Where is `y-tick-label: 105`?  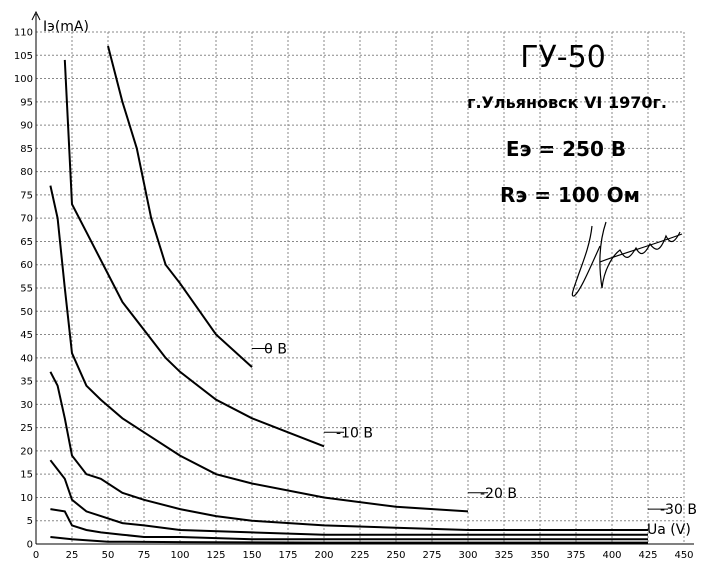
y-tick-label: 105 is located at coordinates (23, 56).